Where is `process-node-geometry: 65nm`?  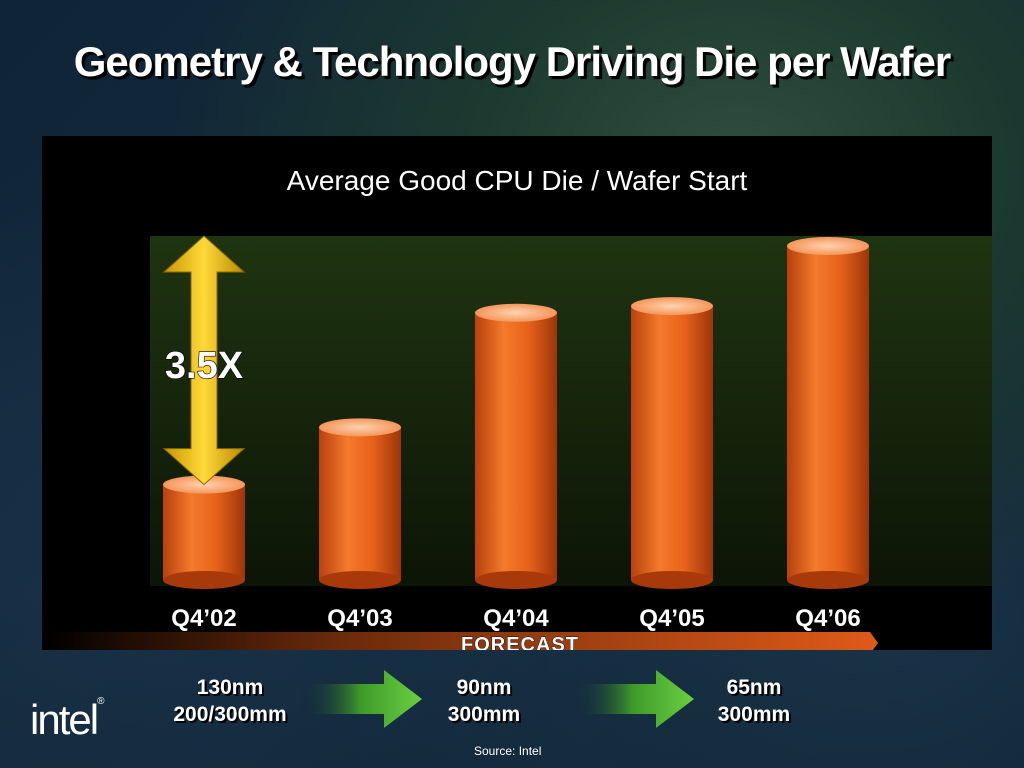
process-node-geometry: 65nm is located at coordinates (754, 687).